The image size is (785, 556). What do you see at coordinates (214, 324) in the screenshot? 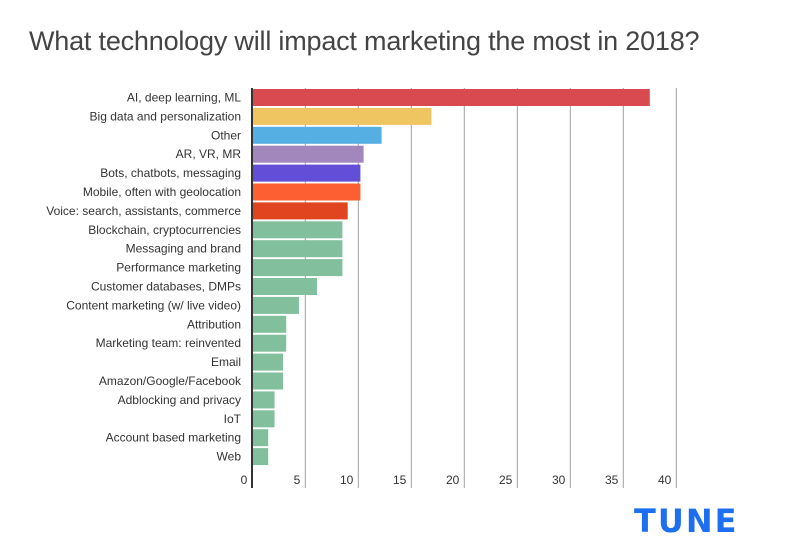
I see `category-label: Attribution` at bounding box center [214, 324].